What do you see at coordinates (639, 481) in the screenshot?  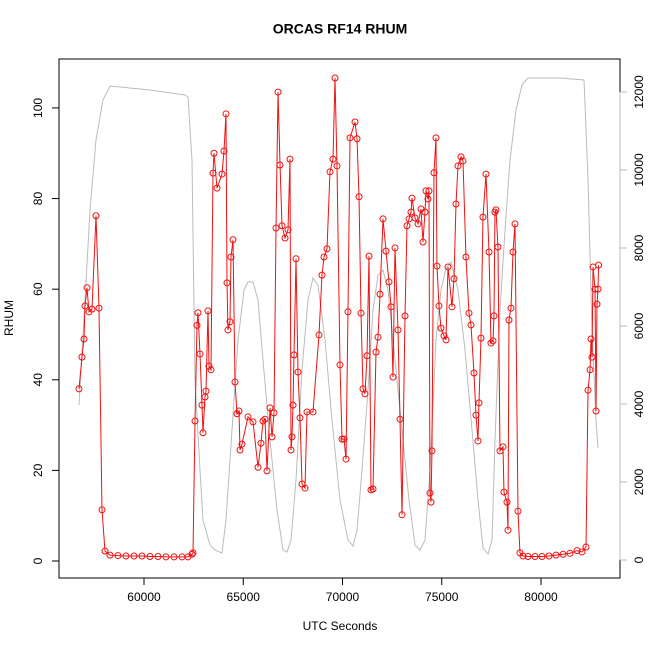 I see `y2-tick-label: 2000` at bounding box center [639, 481].